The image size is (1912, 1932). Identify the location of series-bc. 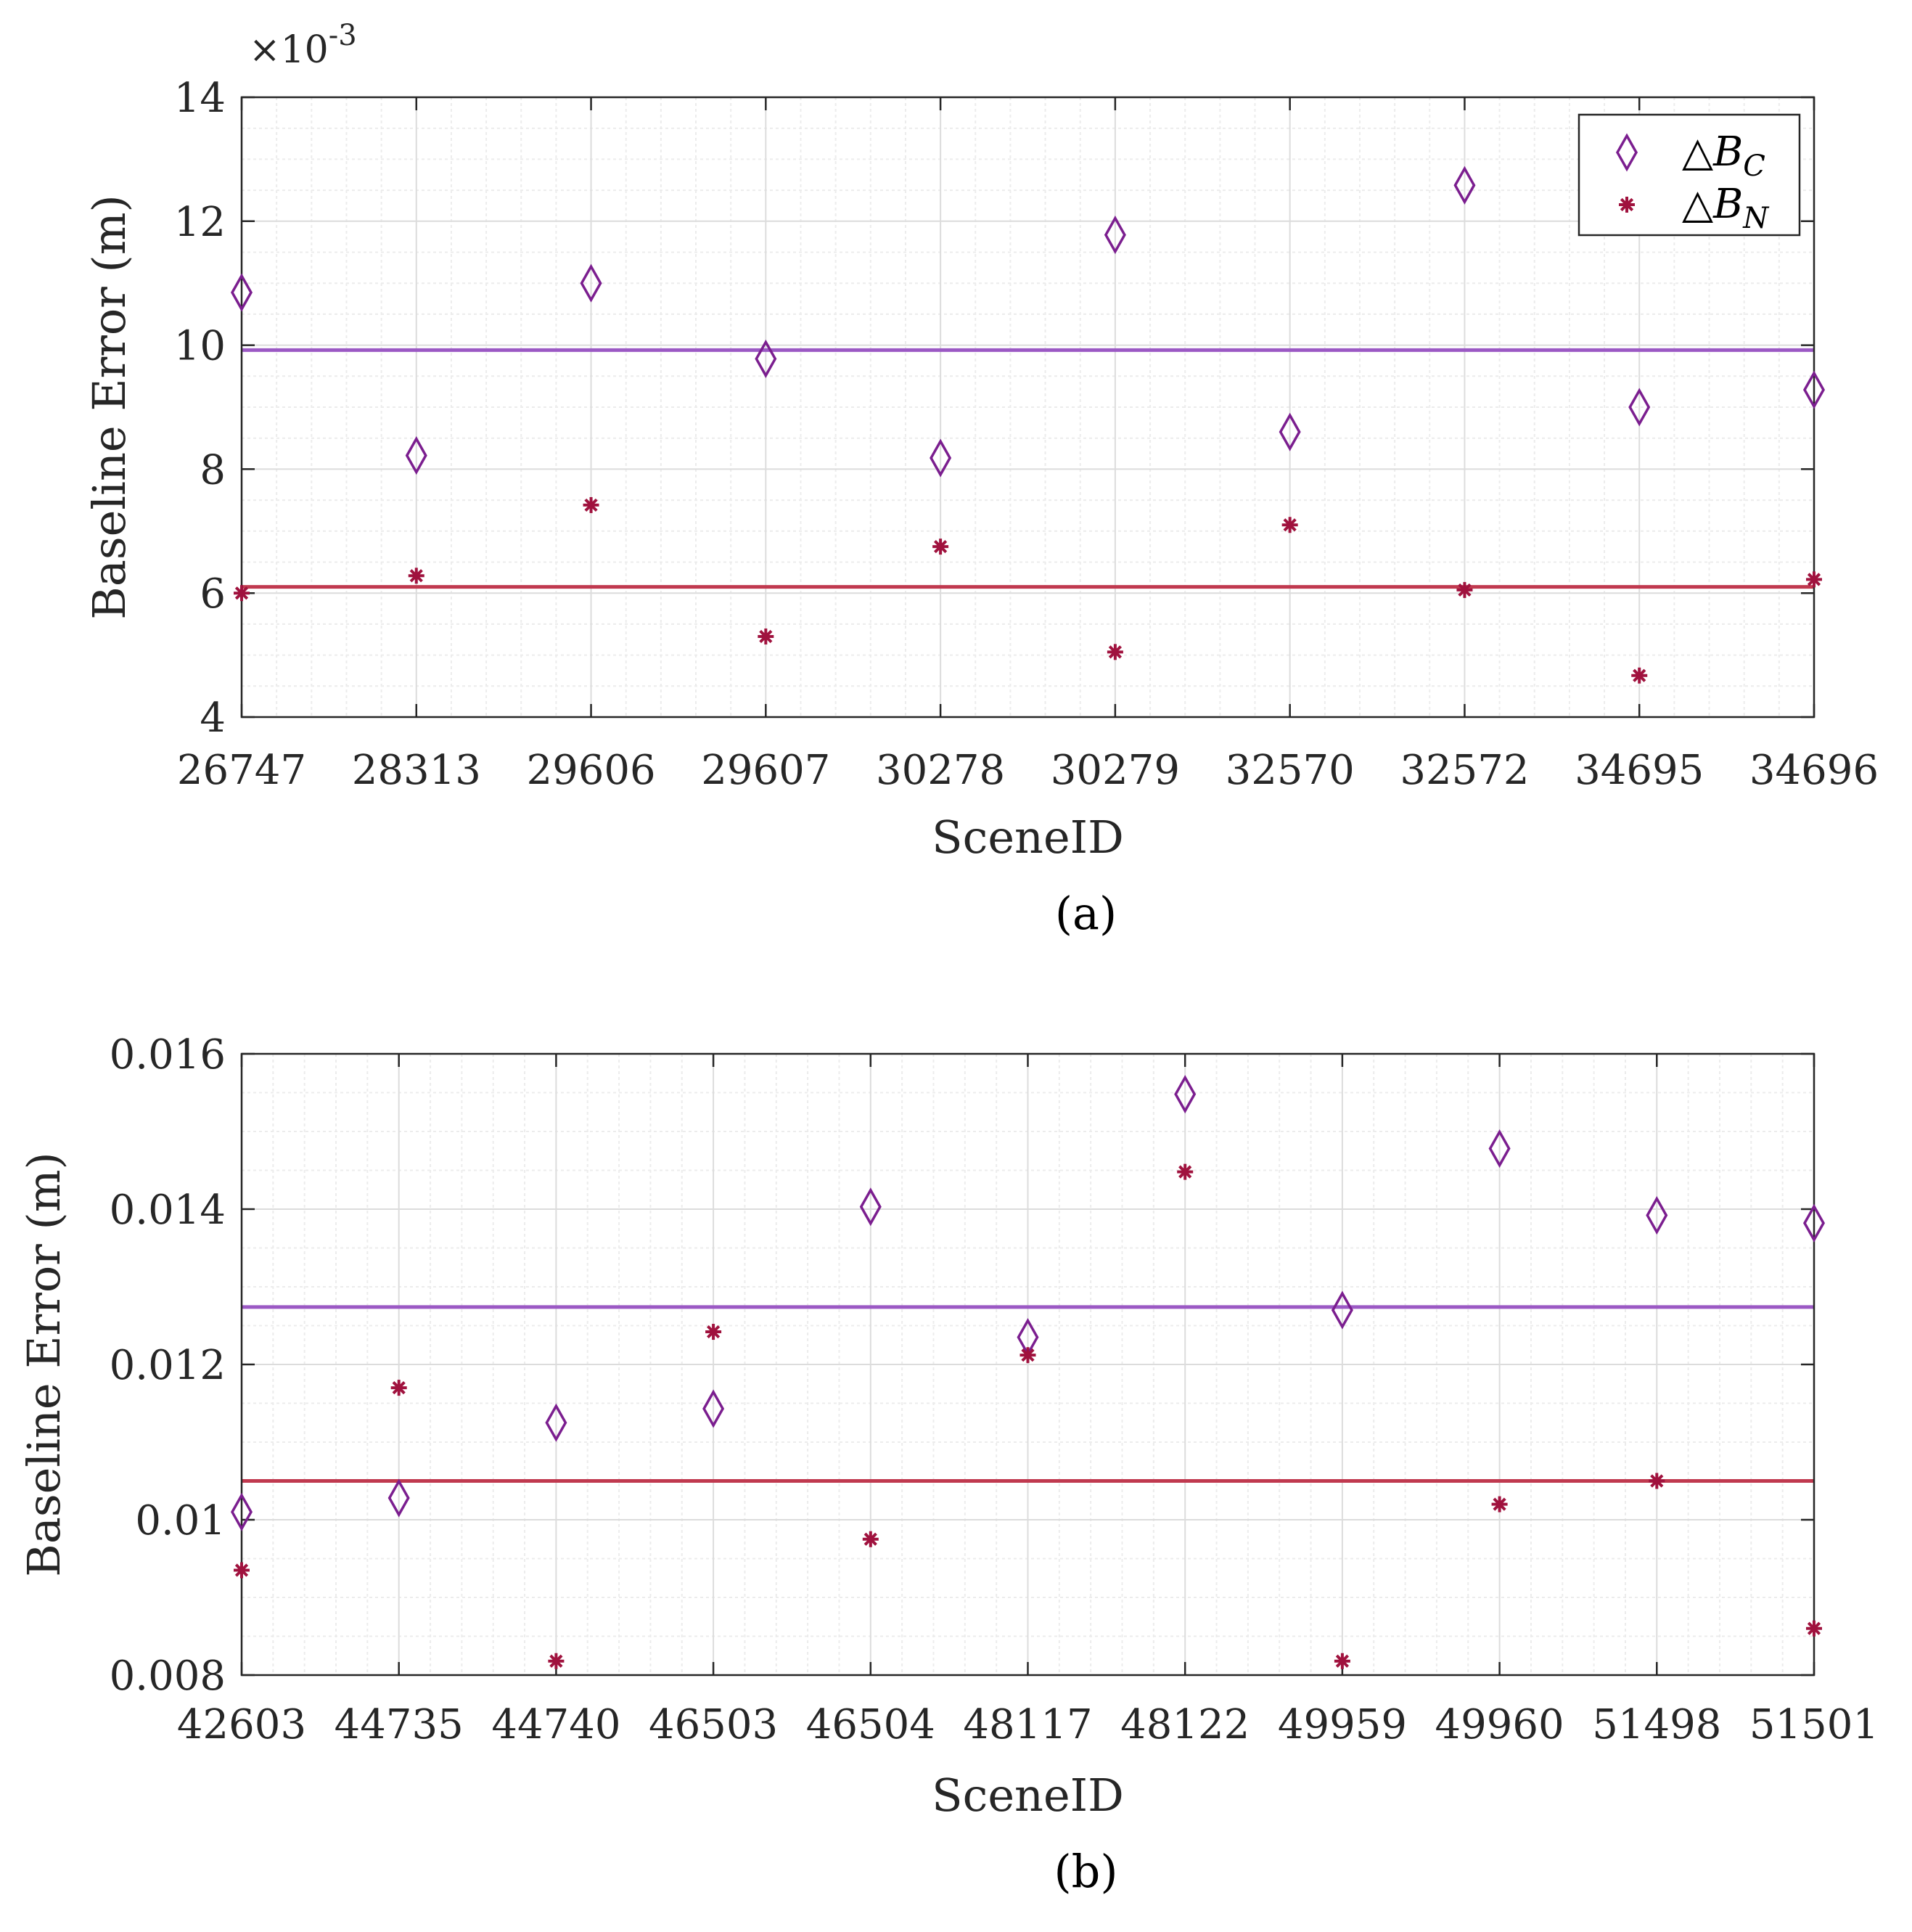
(1028, 321).